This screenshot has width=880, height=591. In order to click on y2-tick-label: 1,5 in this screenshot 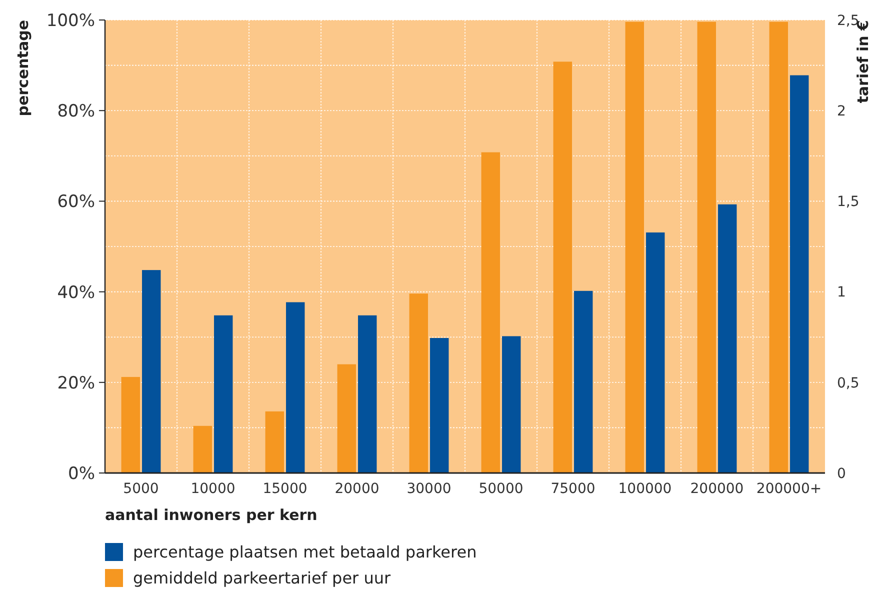, I will do `click(848, 202)`.